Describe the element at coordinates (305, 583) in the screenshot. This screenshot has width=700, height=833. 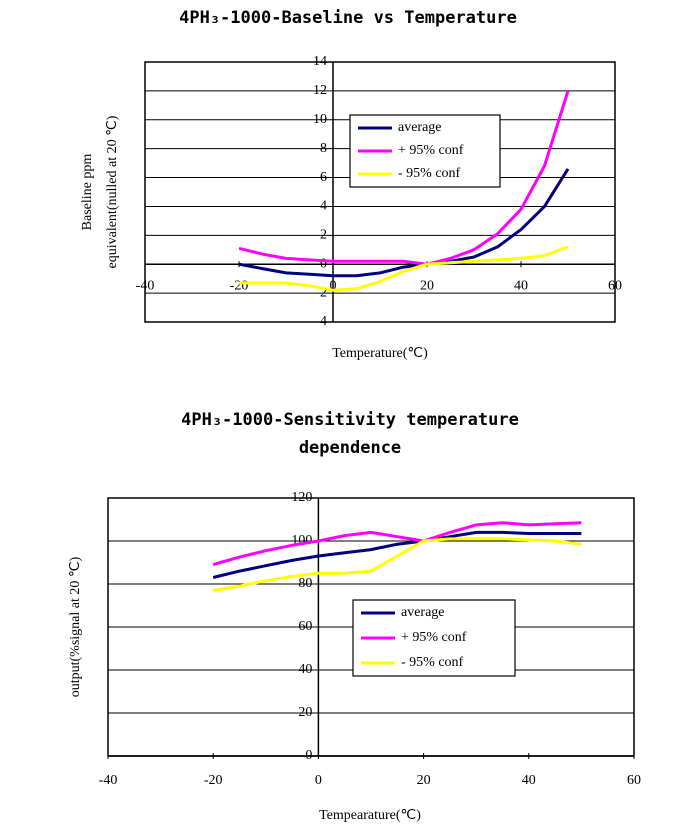
I see `y-tick-label: 80` at that location.